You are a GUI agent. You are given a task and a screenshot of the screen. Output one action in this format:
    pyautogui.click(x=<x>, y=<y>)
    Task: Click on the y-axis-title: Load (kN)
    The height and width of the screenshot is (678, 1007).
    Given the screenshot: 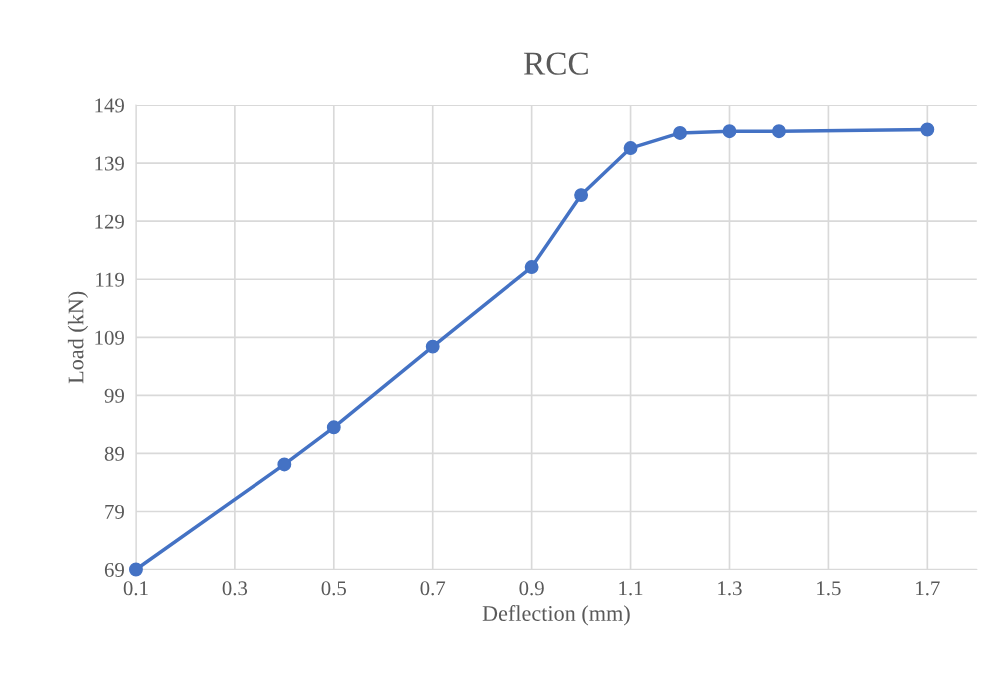 What is the action you would take?
    pyautogui.click(x=78, y=337)
    